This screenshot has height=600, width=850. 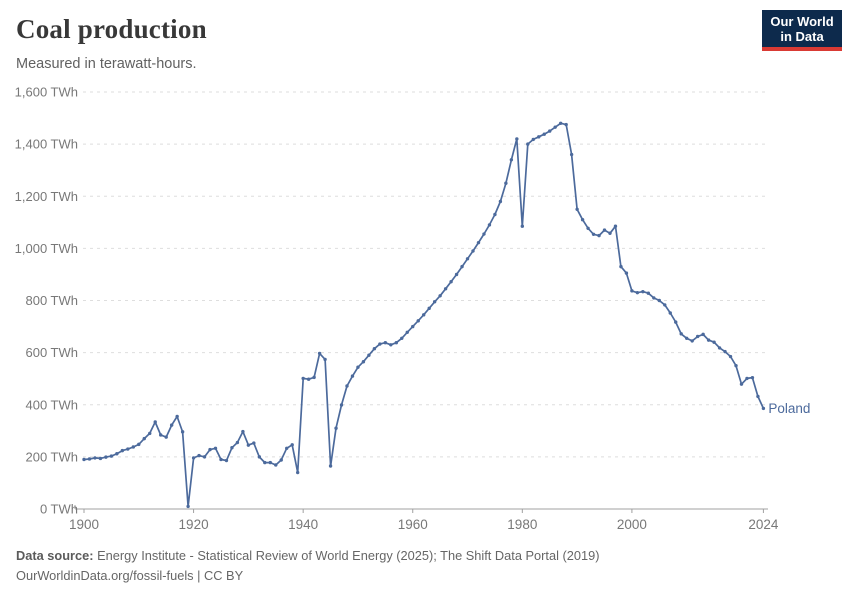 I want to click on x-tick-label-1980: 1980, so click(x=522, y=524).